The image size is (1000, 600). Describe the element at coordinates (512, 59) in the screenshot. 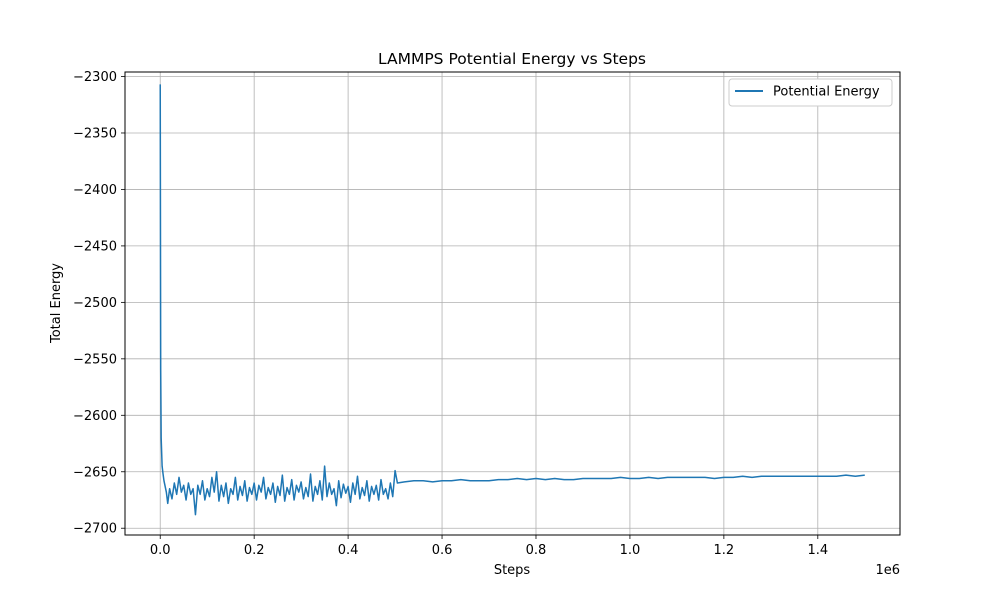

I see `chart-title: LAMMPS Potential Energy vs Steps` at that location.